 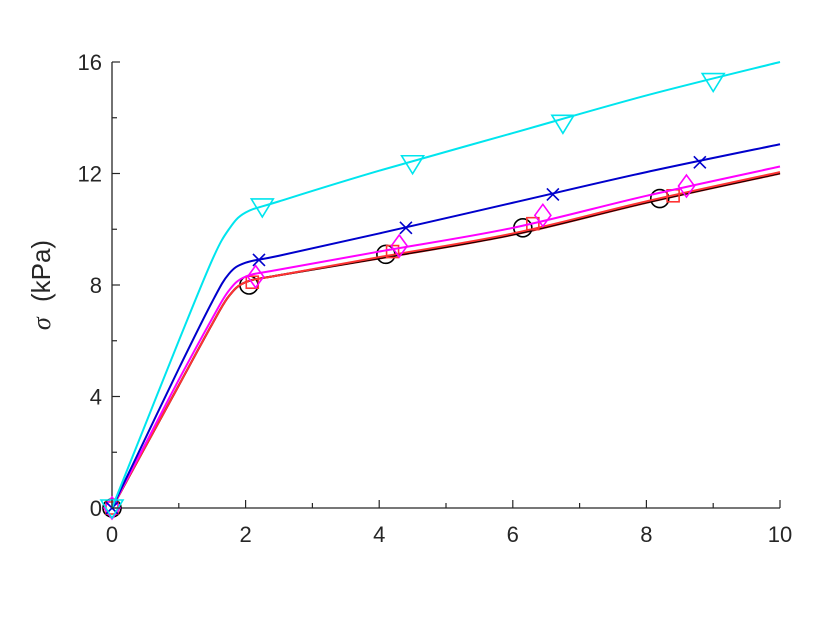 I want to click on x-tick-label: 8, so click(x=646, y=534).